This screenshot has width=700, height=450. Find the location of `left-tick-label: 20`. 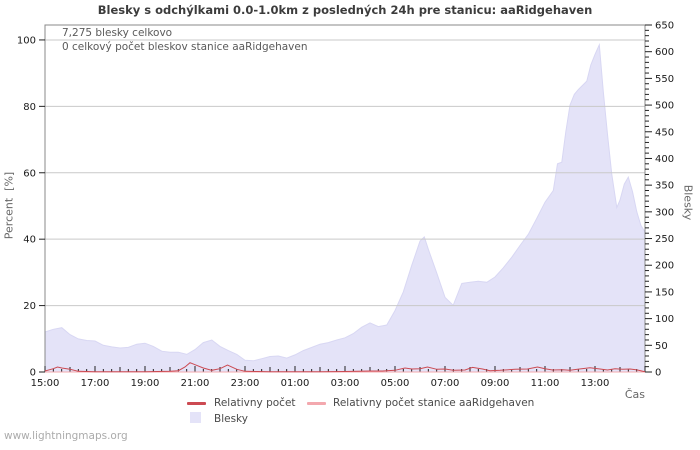

left-tick-label: 20 is located at coordinates (29, 306).